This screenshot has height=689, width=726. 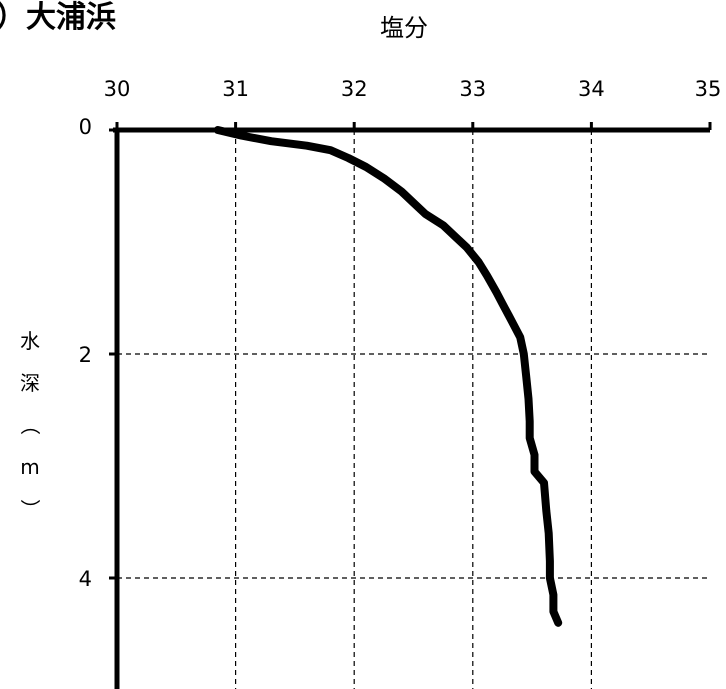 What do you see at coordinates (85, 127) in the screenshot?
I see `y-tick-label-0: 0` at bounding box center [85, 127].